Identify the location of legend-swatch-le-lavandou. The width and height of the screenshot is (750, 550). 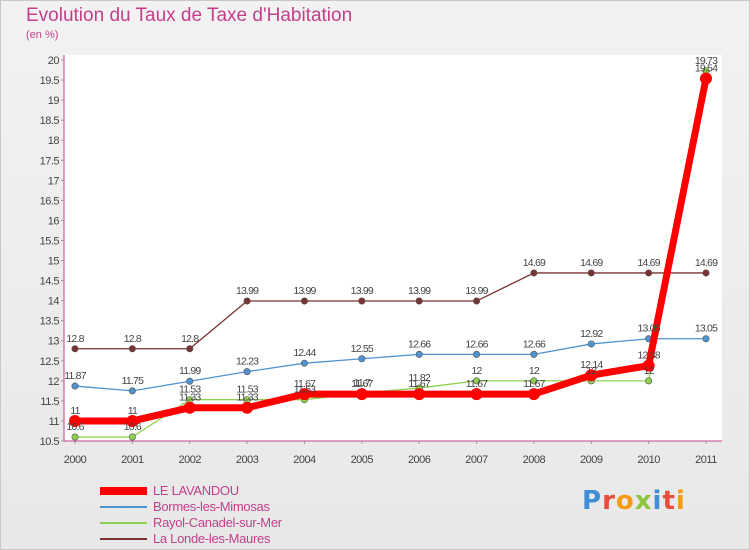
(123, 491).